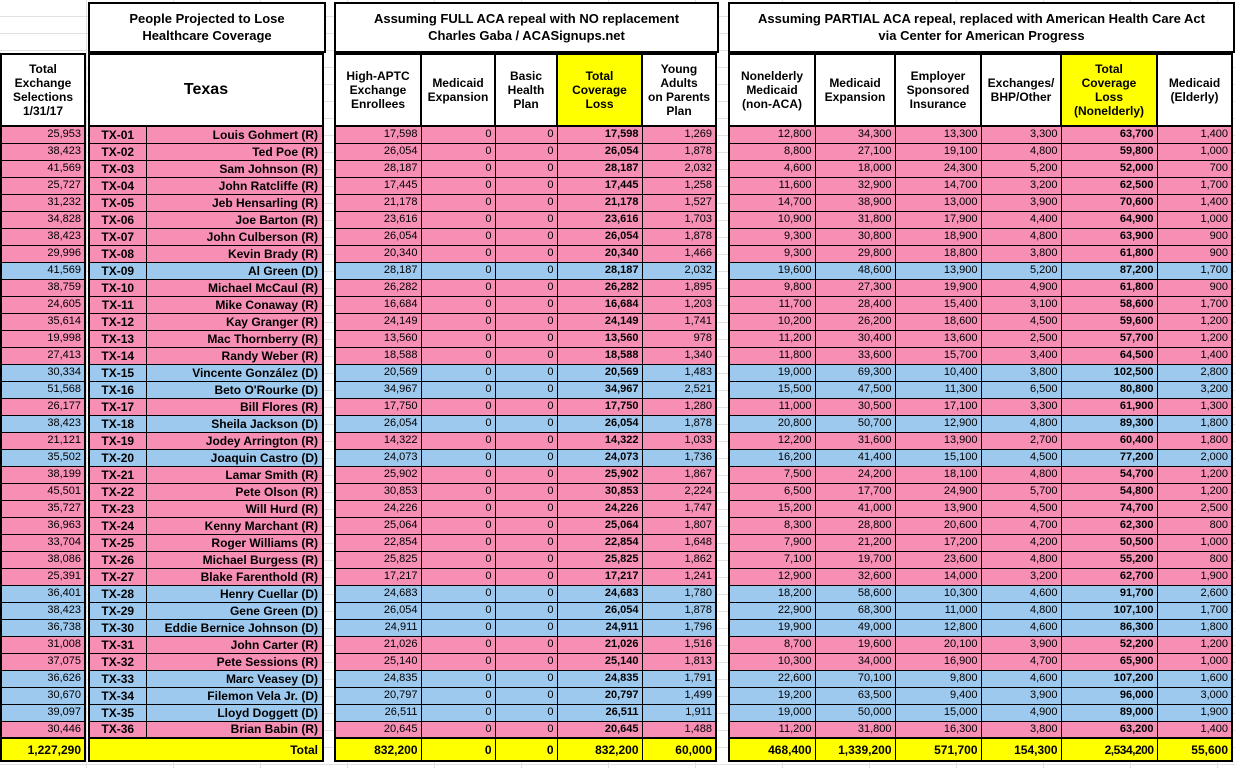 The height and width of the screenshot is (768, 1235). What do you see at coordinates (43, 491) in the screenshot?
I see `cell-exchange-selections: 45,501` at bounding box center [43, 491].